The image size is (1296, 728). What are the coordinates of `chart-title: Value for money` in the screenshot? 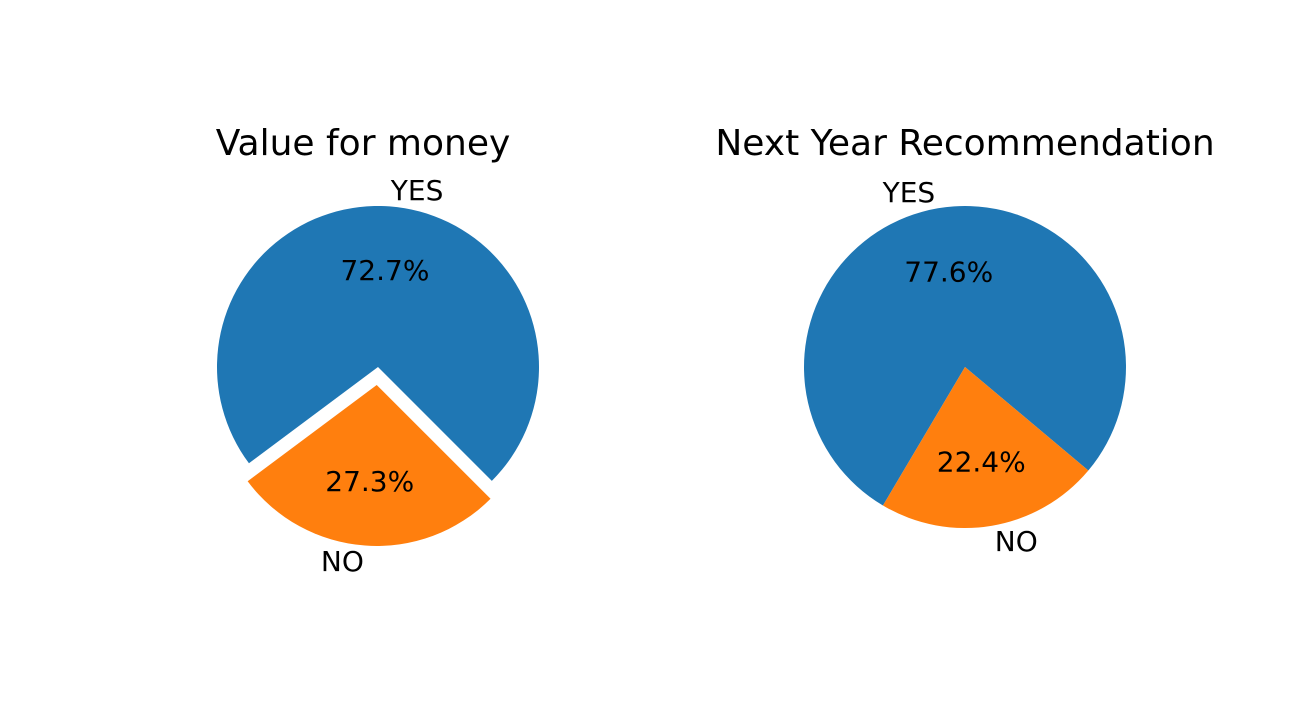 It's located at (363, 143).